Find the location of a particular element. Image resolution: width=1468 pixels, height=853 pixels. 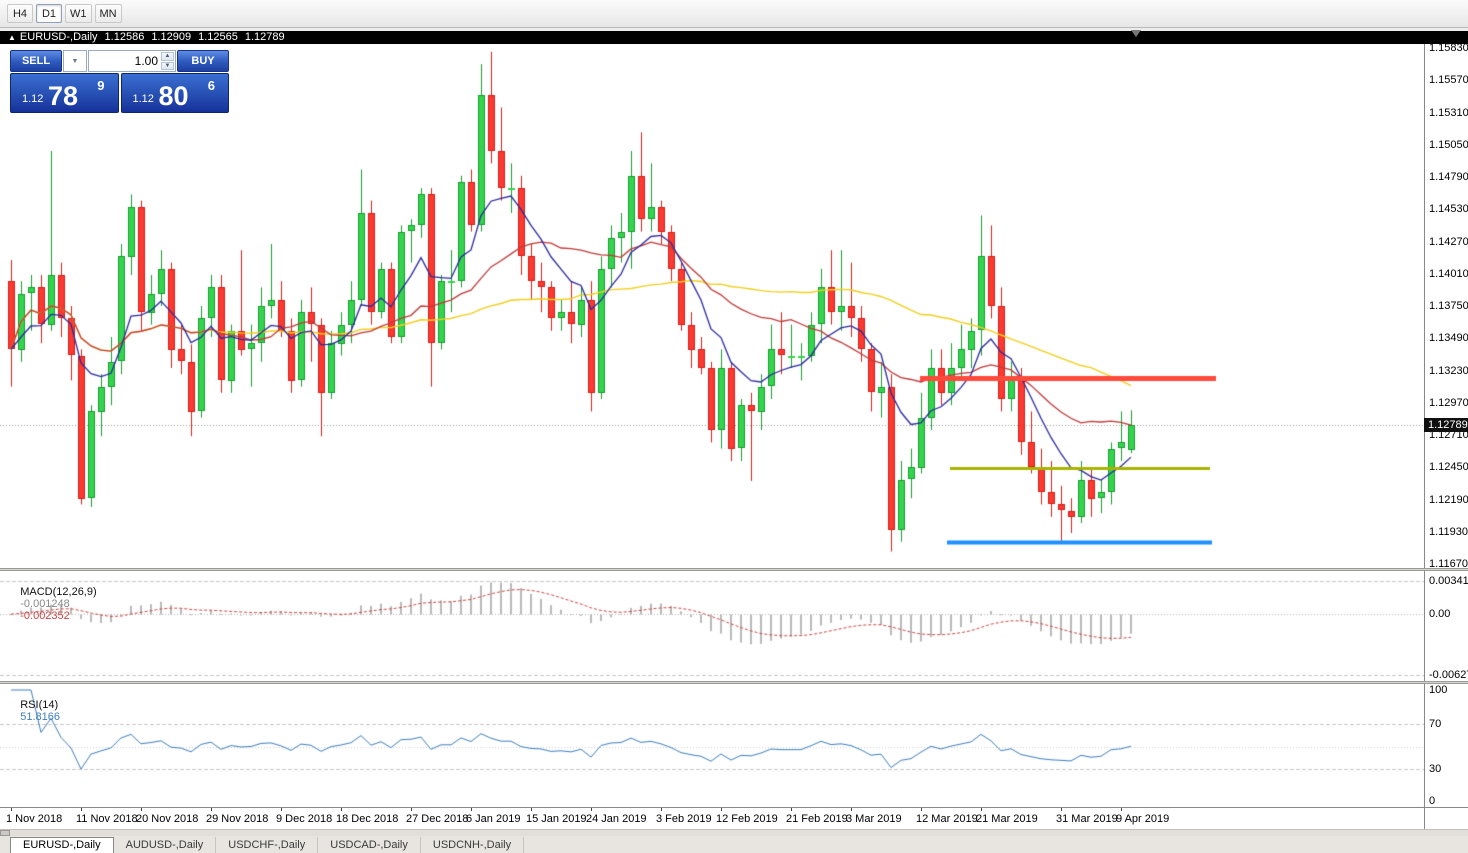

chart-shift-marker-icon is located at coordinates (1136, 33).